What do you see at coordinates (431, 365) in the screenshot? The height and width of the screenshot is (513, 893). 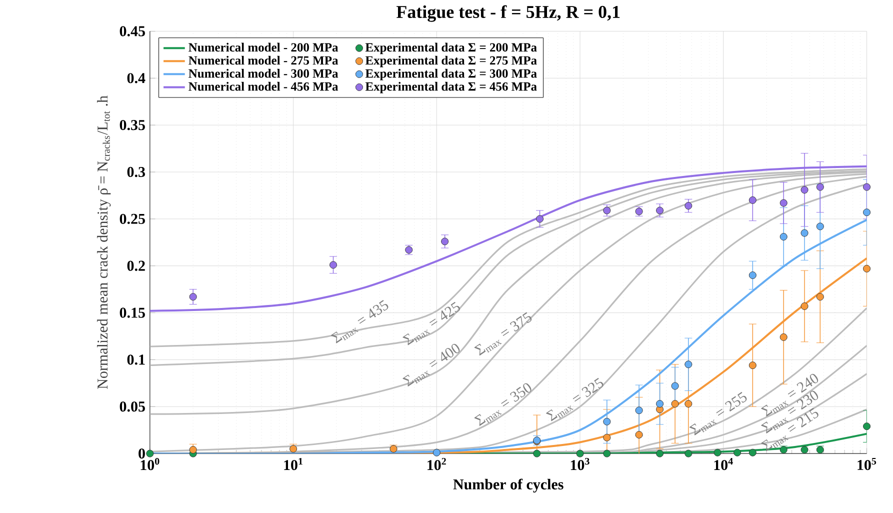 I see `annotation: Σ$_{max}$ = 400` at bounding box center [431, 365].